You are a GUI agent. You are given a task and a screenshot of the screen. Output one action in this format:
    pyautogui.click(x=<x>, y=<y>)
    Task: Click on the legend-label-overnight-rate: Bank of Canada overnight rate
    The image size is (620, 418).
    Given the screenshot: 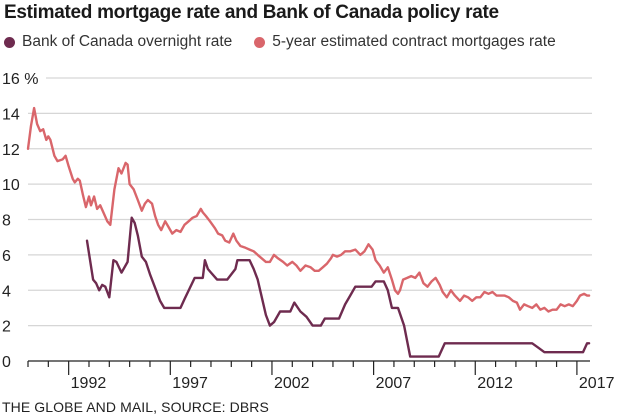 What is the action you would take?
    pyautogui.click(x=127, y=41)
    